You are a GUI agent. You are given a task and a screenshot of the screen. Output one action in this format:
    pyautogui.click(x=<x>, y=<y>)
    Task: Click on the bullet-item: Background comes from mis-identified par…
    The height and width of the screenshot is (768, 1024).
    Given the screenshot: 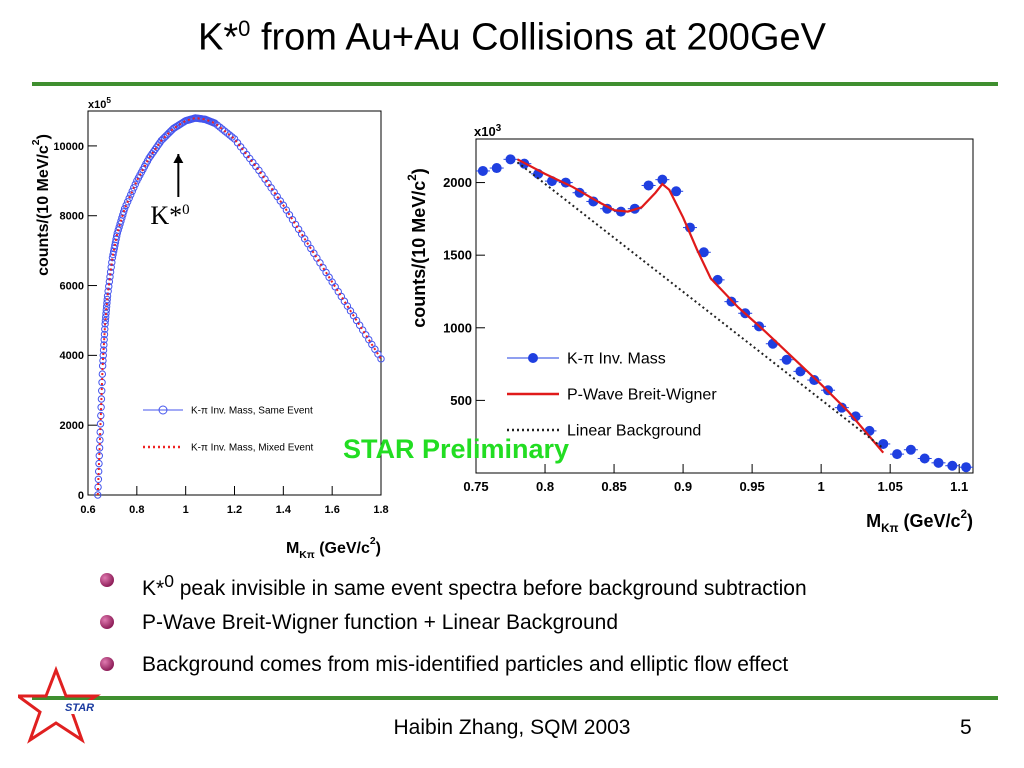 What is the action you would take?
    pyautogui.click(x=453, y=671)
    